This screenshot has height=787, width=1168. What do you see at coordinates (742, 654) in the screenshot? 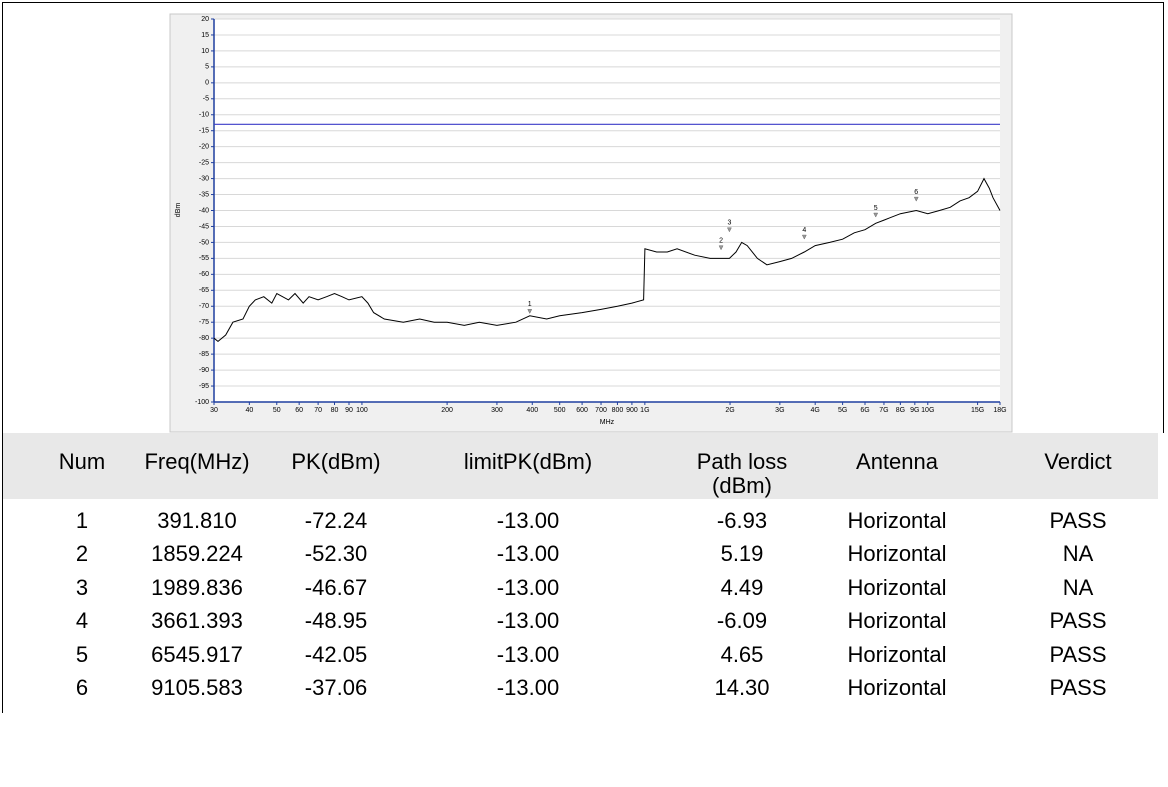
I see `table-cell: 4.65` at bounding box center [742, 654].